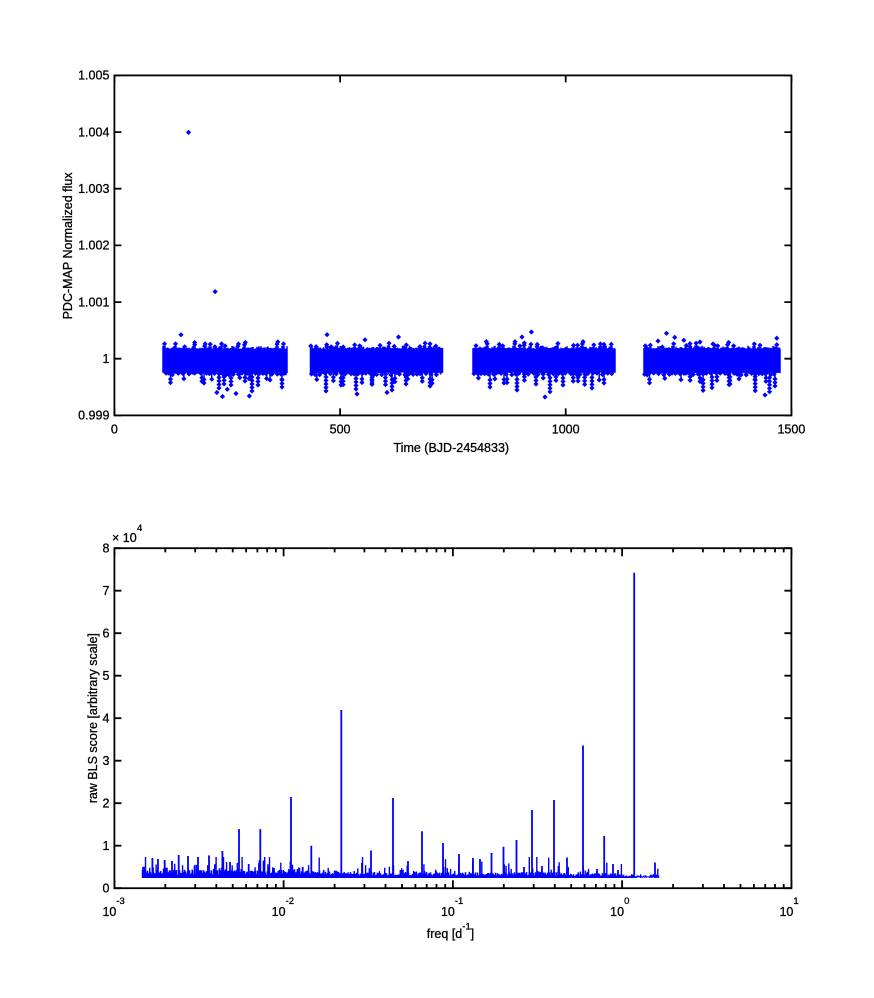 The height and width of the screenshot is (998, 874). Describe the element at coordinates (290, 901) in the screenshot. I see `svg-text: -2` at that location.